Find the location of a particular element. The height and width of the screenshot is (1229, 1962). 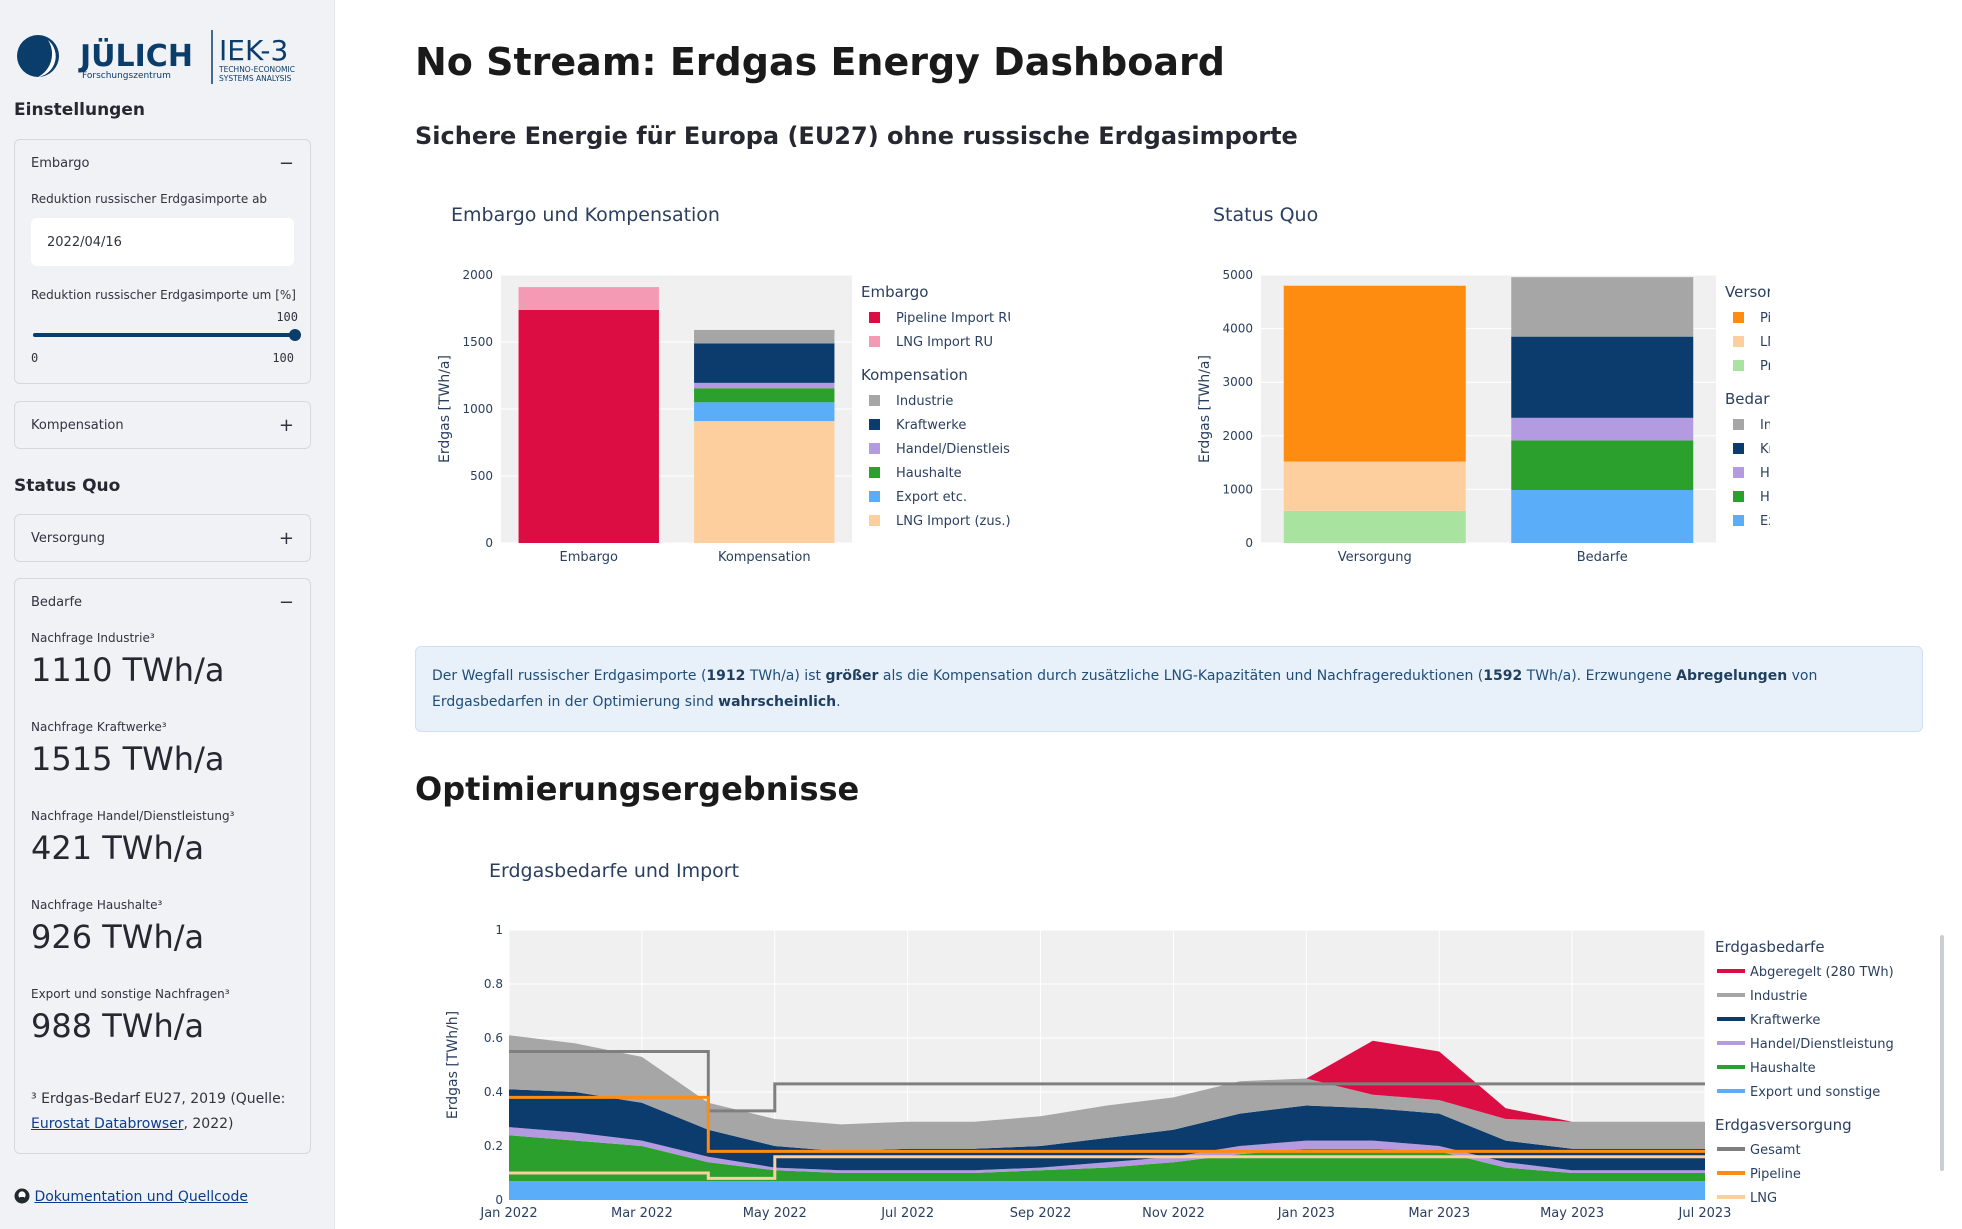

bar-produktion-inland is located at coordinates (1374, 526).